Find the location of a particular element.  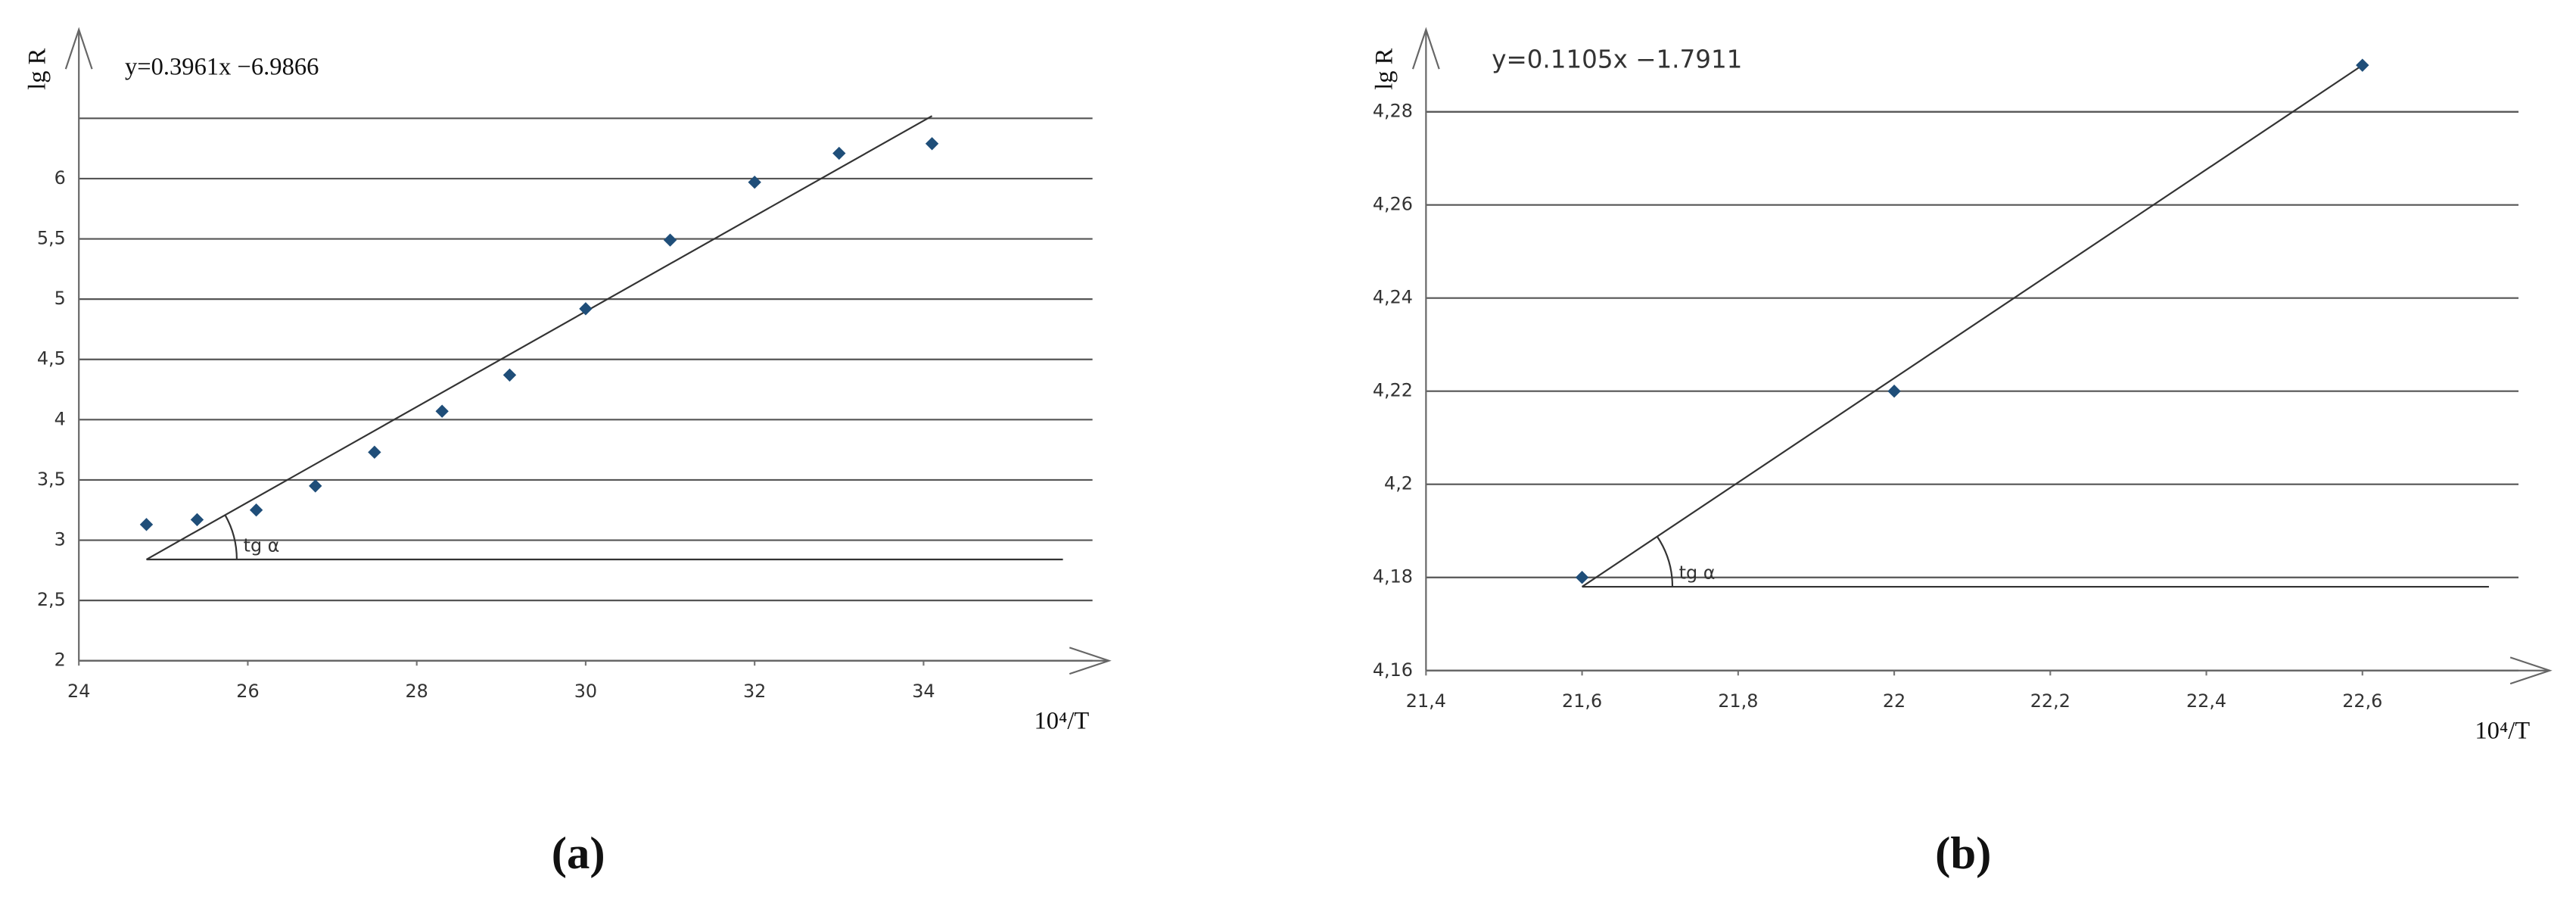

x-tick-label: 21,6 is located at coordinates (1582, 701).